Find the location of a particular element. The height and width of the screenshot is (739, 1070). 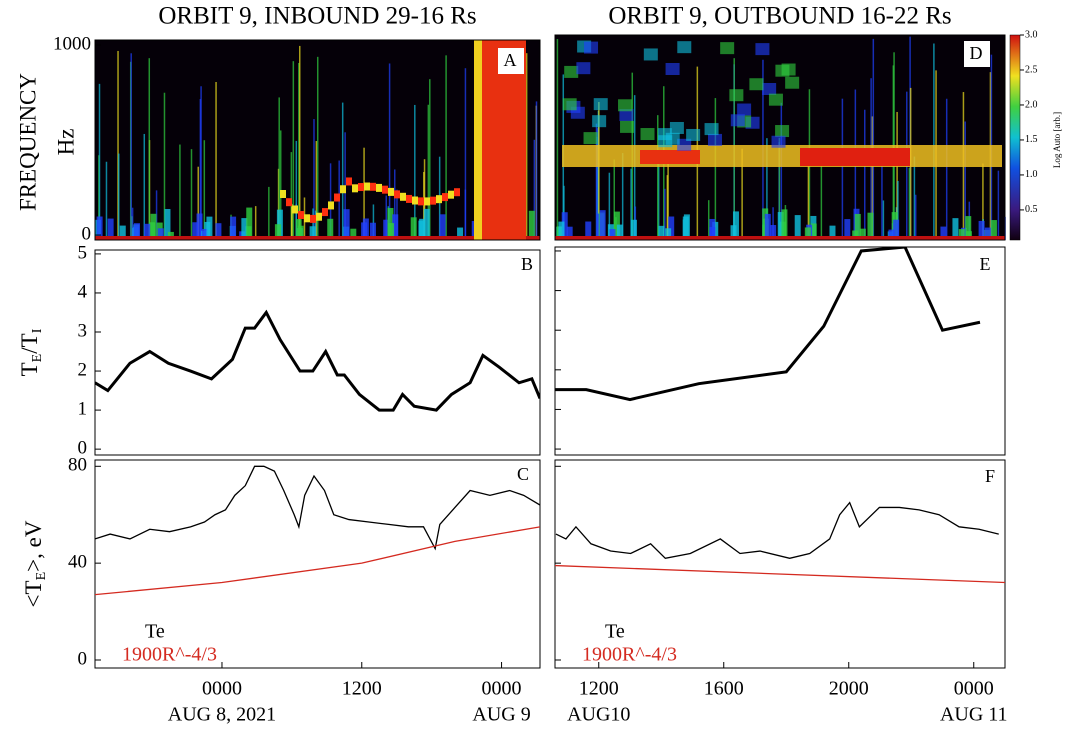

colorbar-tick-label: 3.0 is located at coordinates (1031, 34).